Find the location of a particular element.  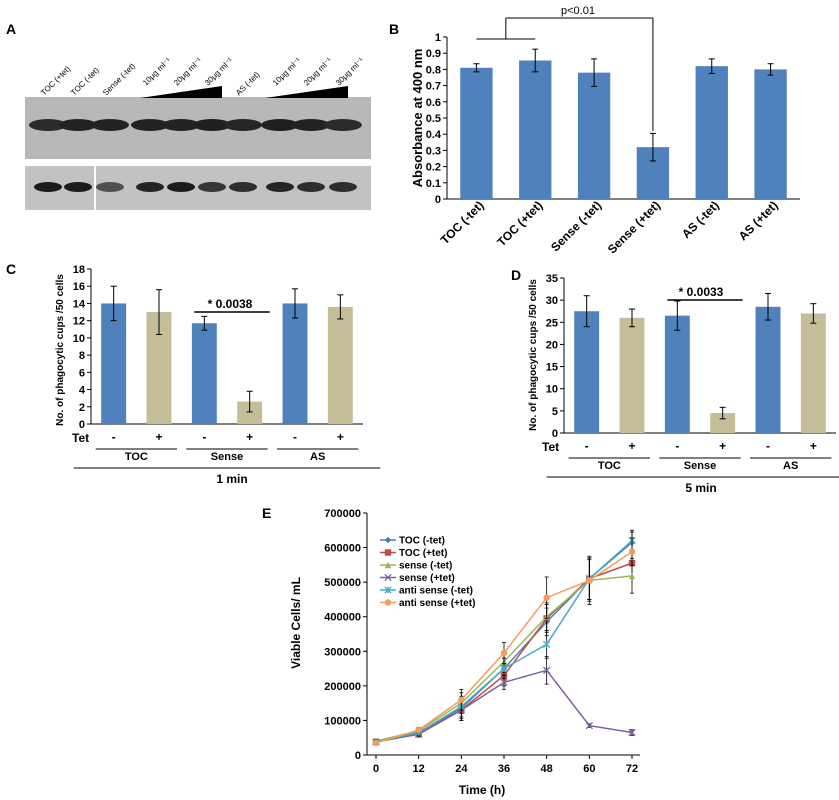

y-tick-label: 500000 is located at coordinates (342, 583).